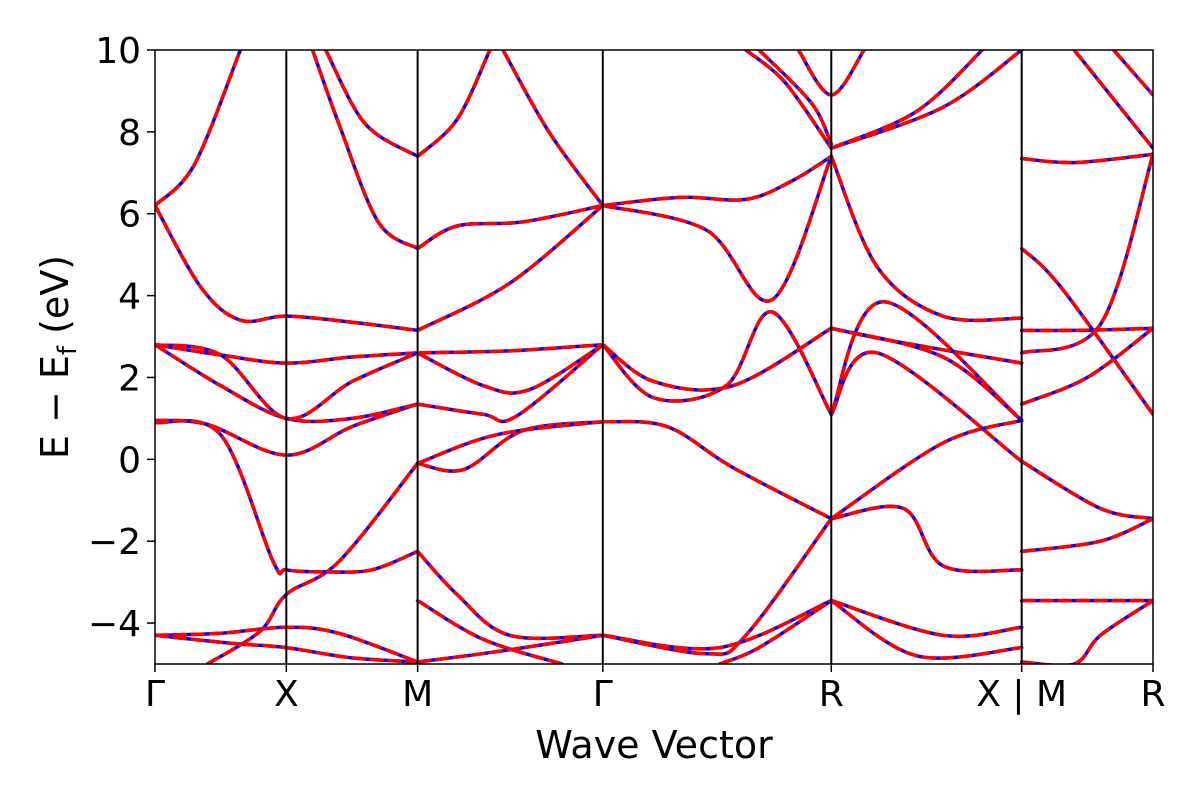 This screenshot has width=1200, height=800. I want to click on y-tick-label: 2, so click(129, 378).